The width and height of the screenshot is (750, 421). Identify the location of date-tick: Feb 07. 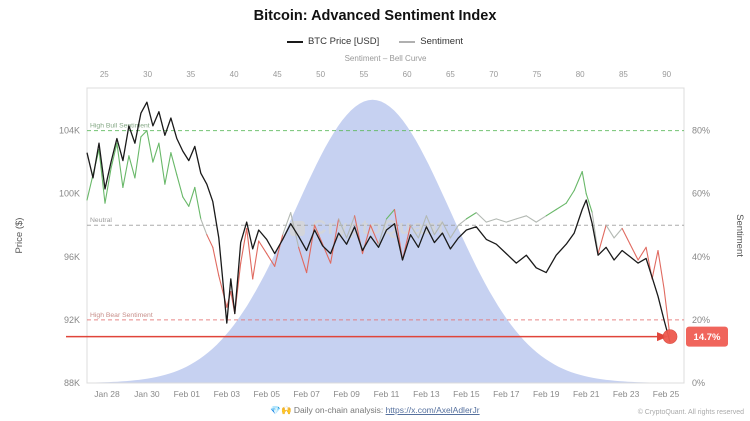
(306, 394).